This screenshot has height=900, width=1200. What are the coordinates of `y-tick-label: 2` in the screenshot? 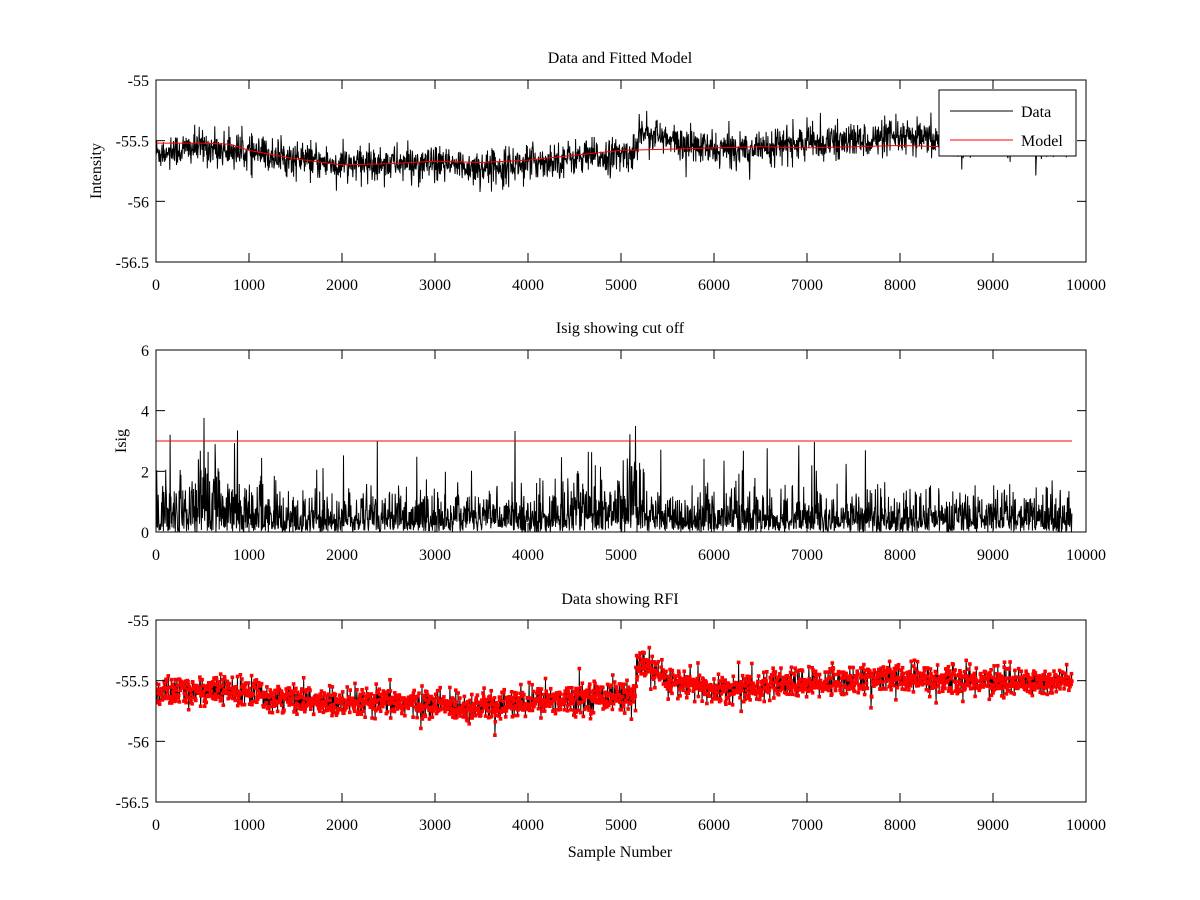 It's located at (145, 472).